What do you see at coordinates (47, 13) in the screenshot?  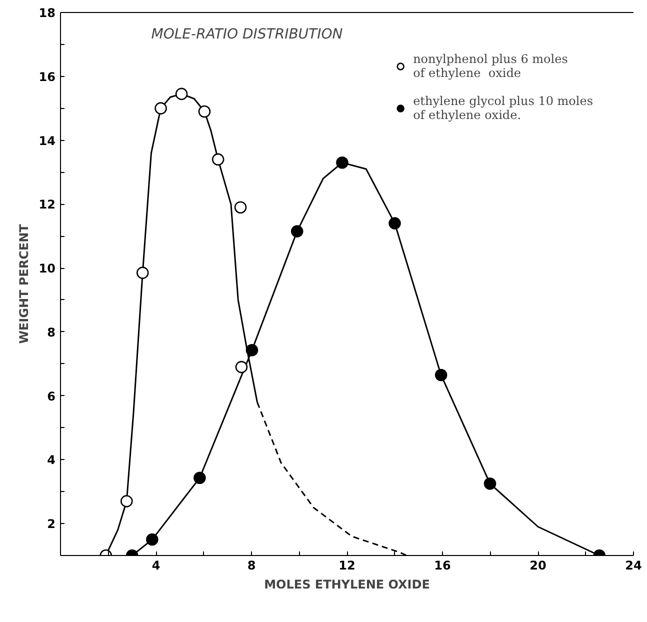 I see `y-tick-label: 18` at bounding box center [47, 13].